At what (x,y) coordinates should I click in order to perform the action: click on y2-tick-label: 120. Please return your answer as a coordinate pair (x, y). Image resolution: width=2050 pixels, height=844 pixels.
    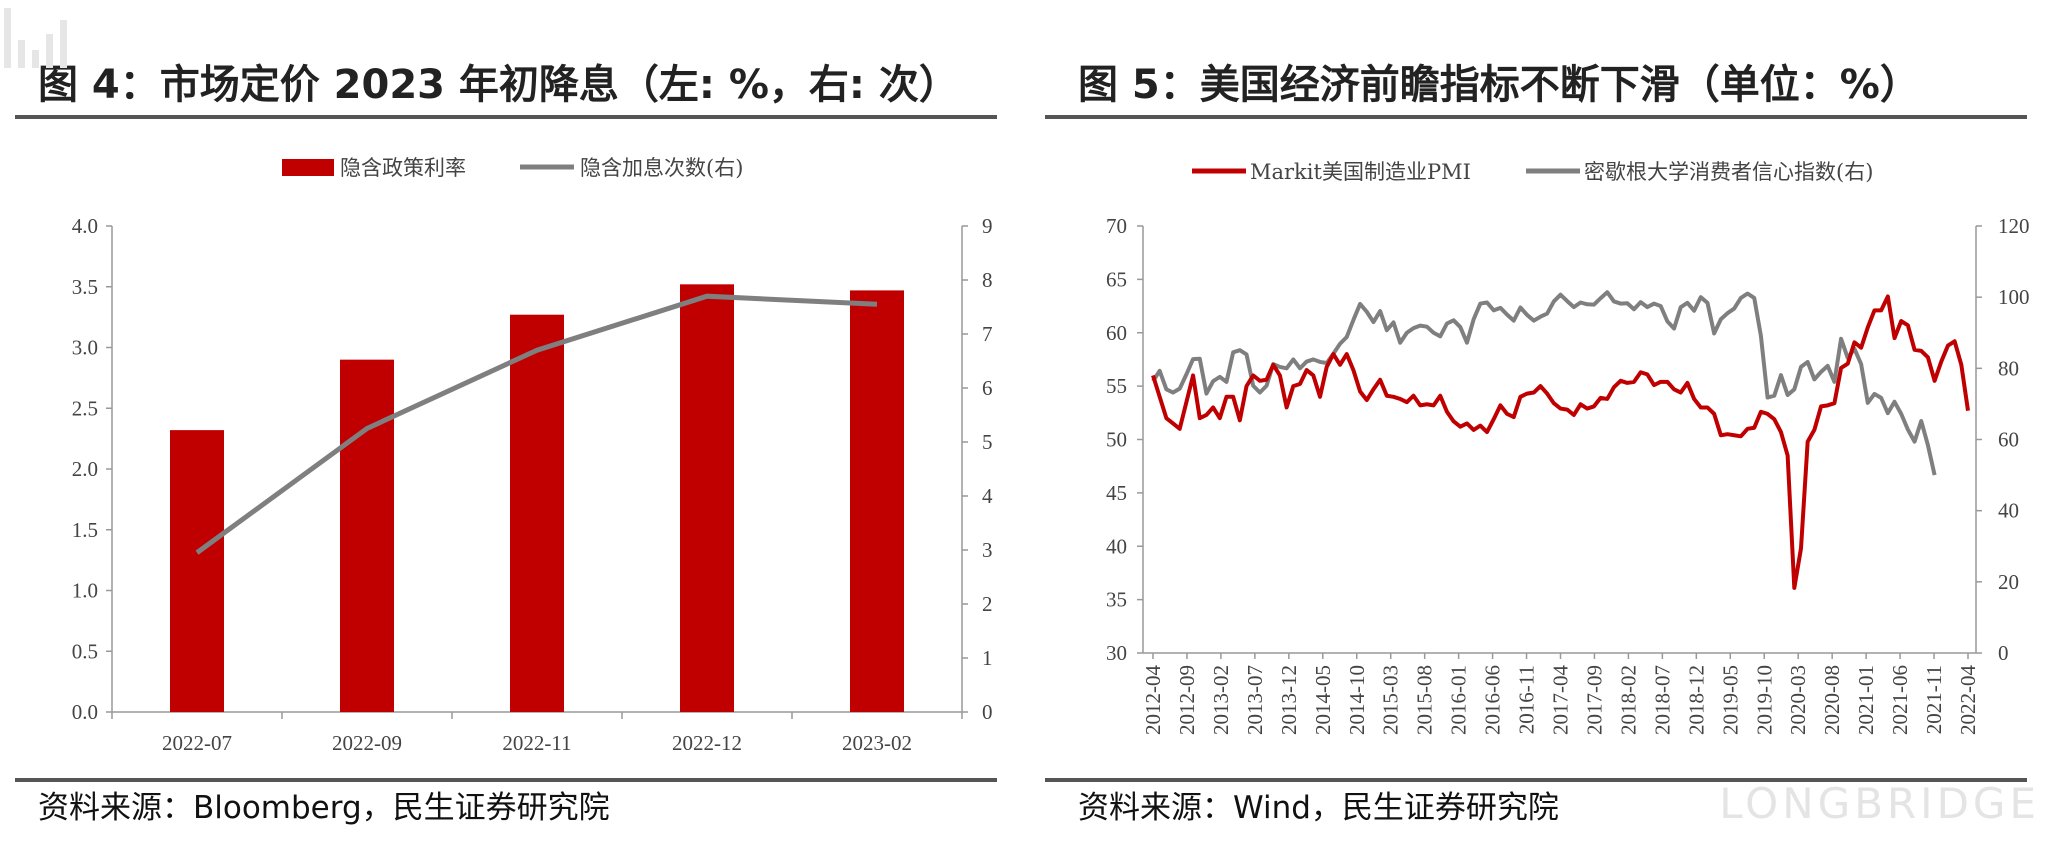
    Looking at the image, I should click on (2014, 226).